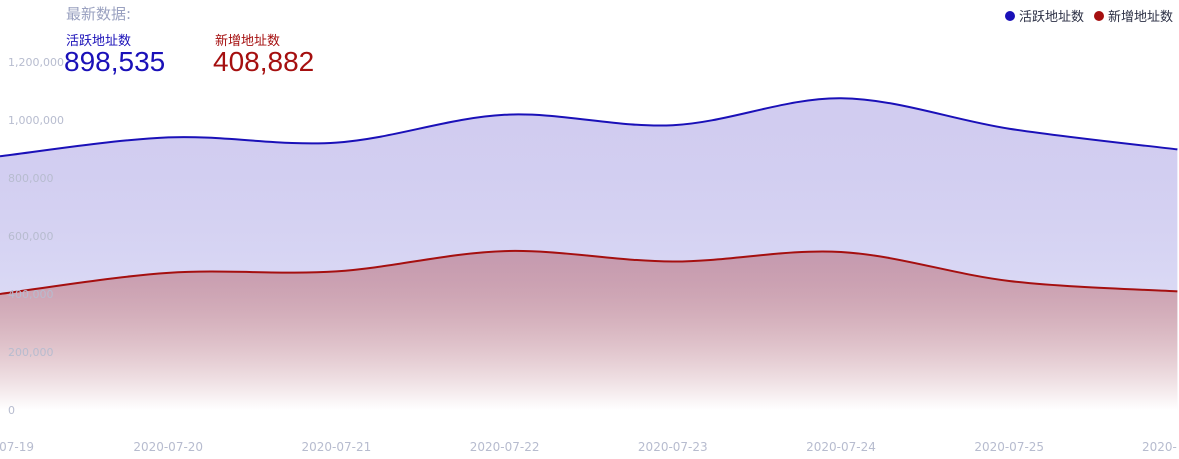 This screenshot has height=459, width=1179. What do you see at coordinates (337, 447) in the screenshot?
I see `x-tick-label: 2020-07-21` at bounding box center [337, 447].